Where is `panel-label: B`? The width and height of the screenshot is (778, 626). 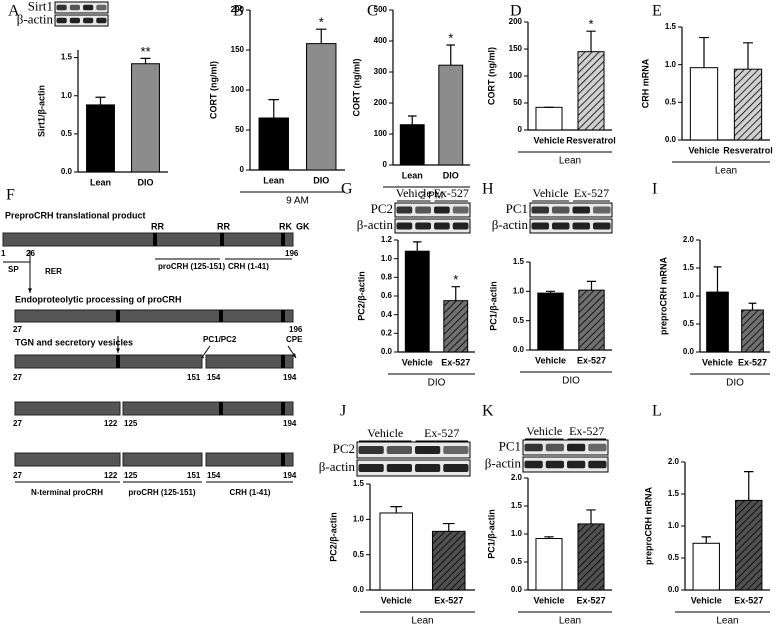
panel-label: B is located at coordinates (238, 11).